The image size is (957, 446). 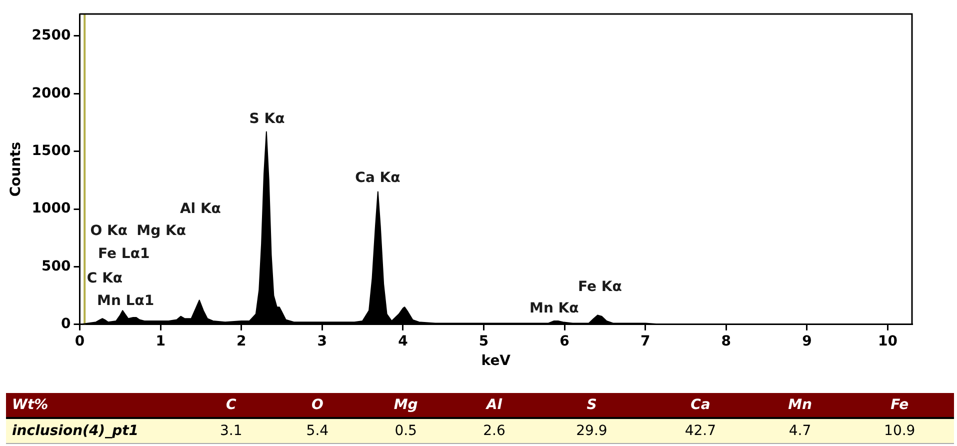 What do you see at coordinates (700, 431) in the screenshot?
I see `text: 42.7` at bounding box center [700, 431].